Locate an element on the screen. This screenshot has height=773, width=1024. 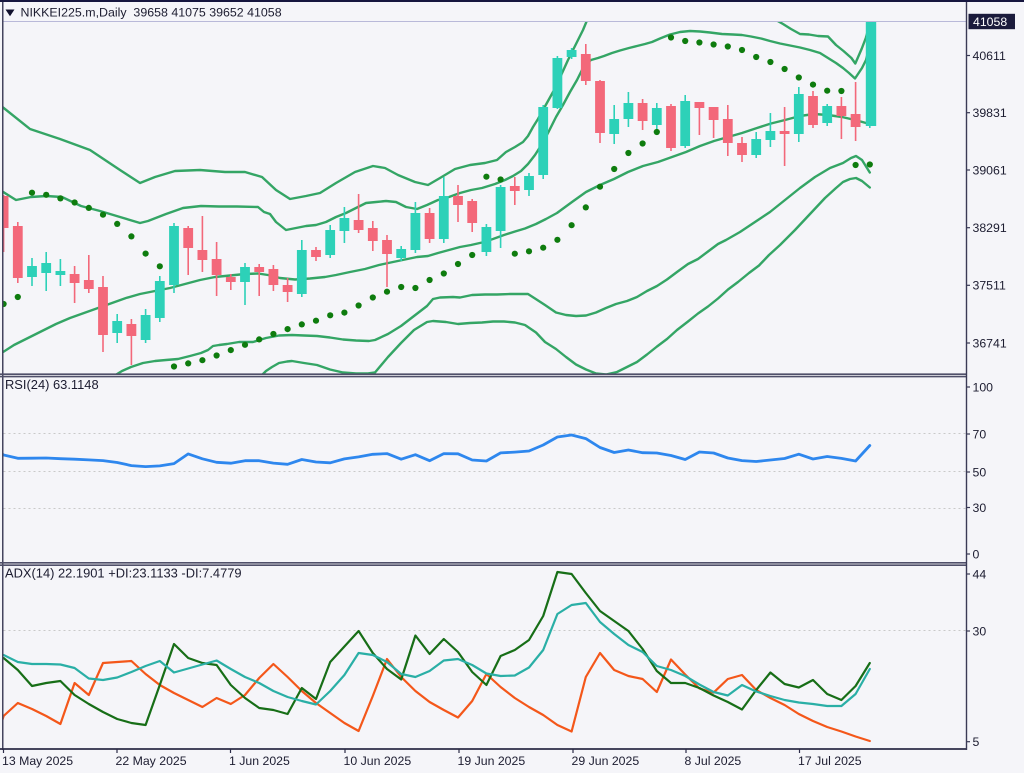
svg-text: 41058 is located at coordinates (990, 22).